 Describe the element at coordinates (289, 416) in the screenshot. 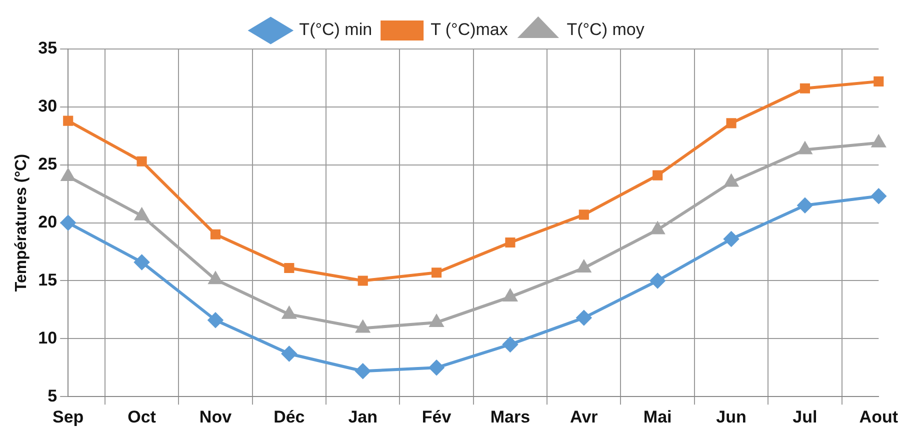

I see `x-tick-label: Déc` at that location.